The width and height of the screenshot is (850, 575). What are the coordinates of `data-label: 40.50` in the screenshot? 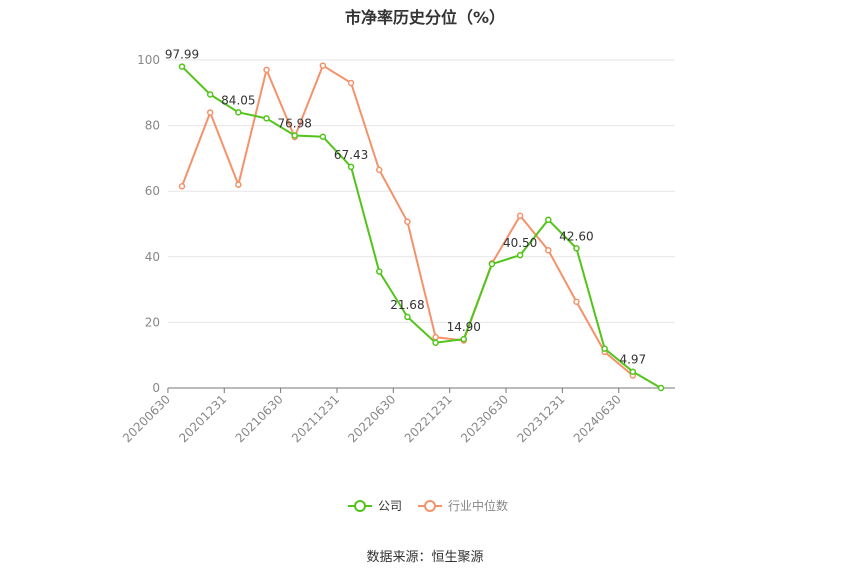 It's located at (520, 243).